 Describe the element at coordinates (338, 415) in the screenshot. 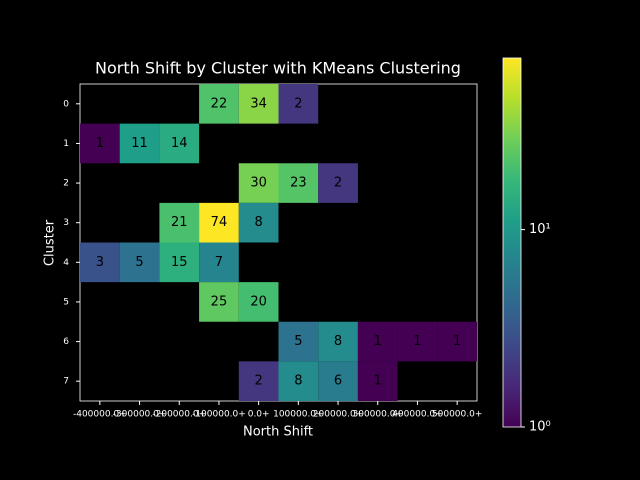

I see `x-tick-label: 200000.0+` at that location.